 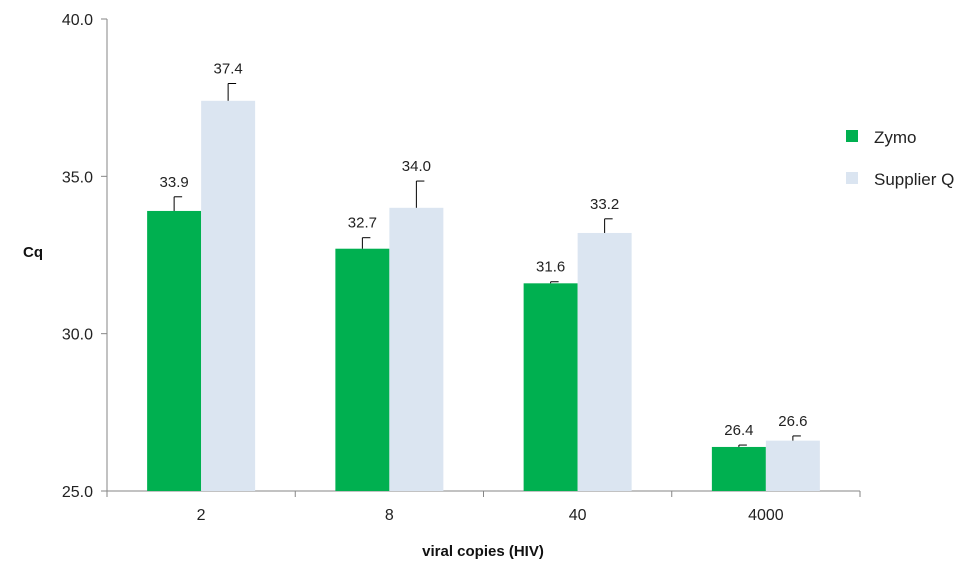 I want to click on x-tick-label: 2, so click(x=201, y=515).